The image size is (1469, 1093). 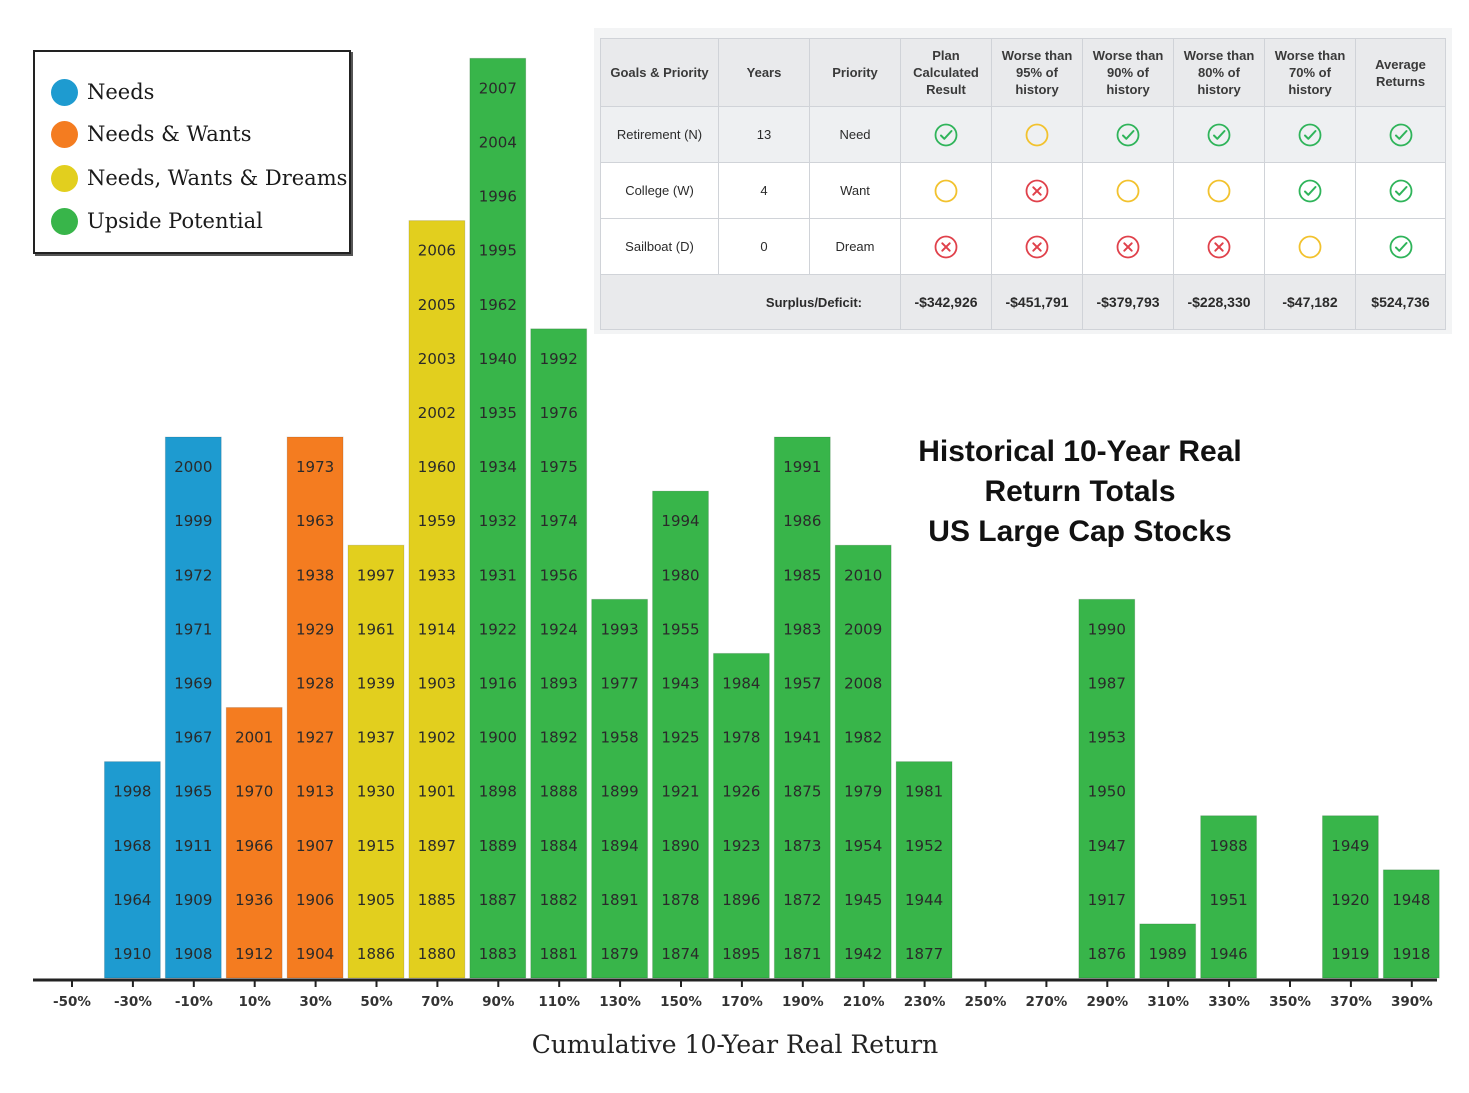 I want to click on histogram-bar: 1874 1878 1890 1921 1925 1943 1955 1980 1994, so click(x=680, y=734).